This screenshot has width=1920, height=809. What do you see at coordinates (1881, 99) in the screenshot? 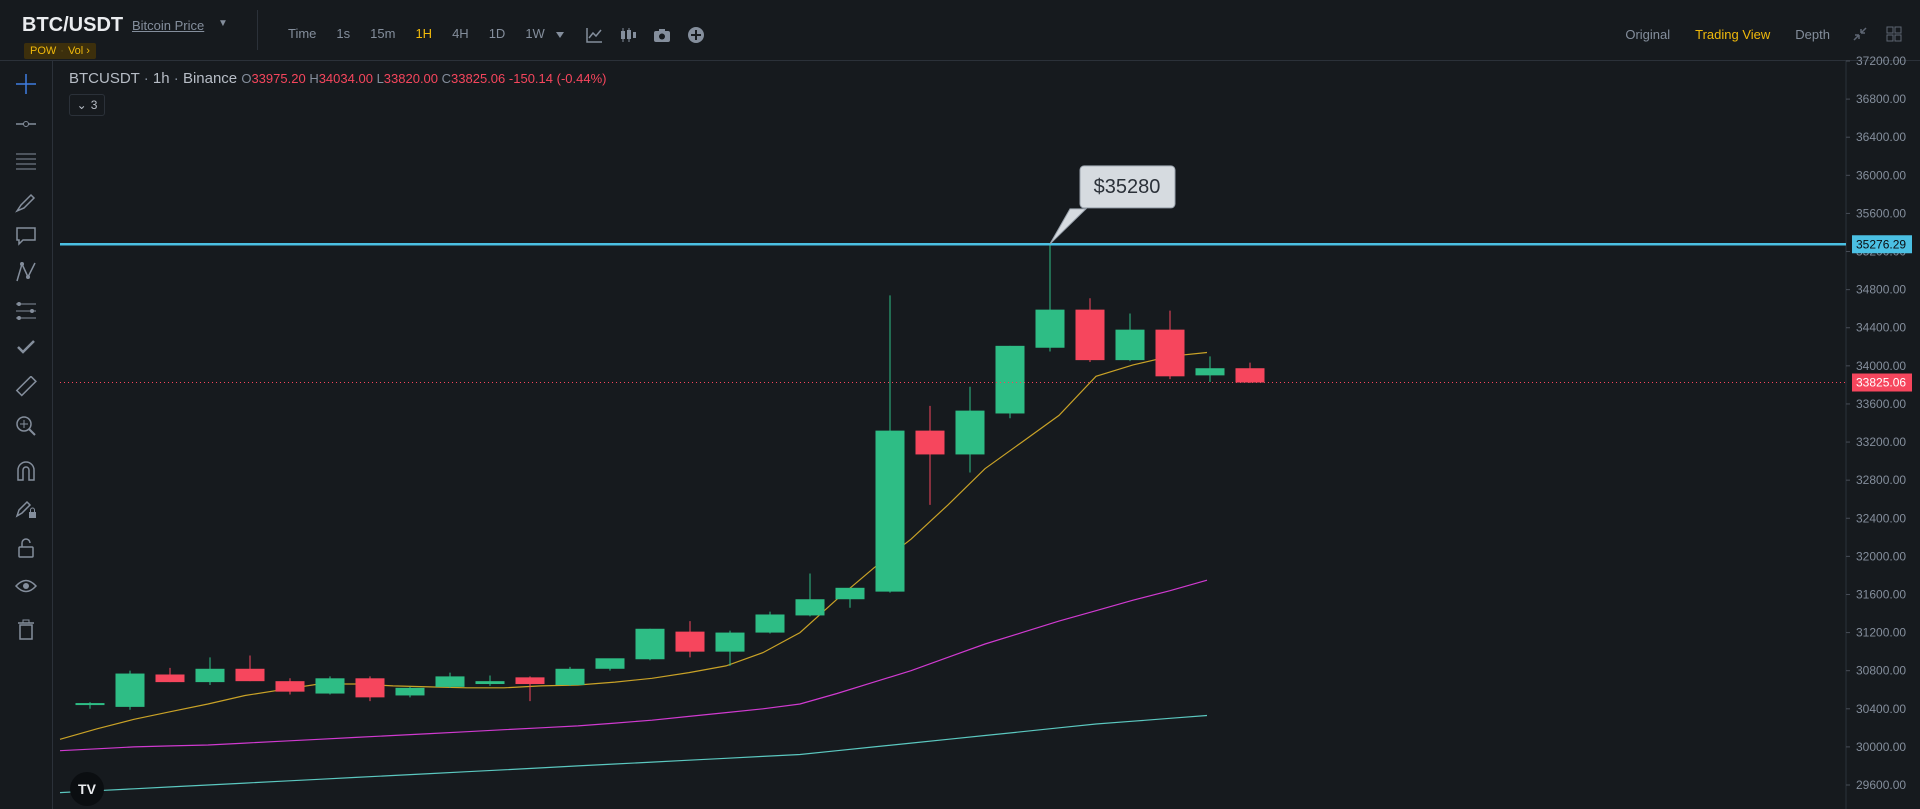
I see `y-axis-tick-label: 36800.00` at bounding box center [1881, 99].